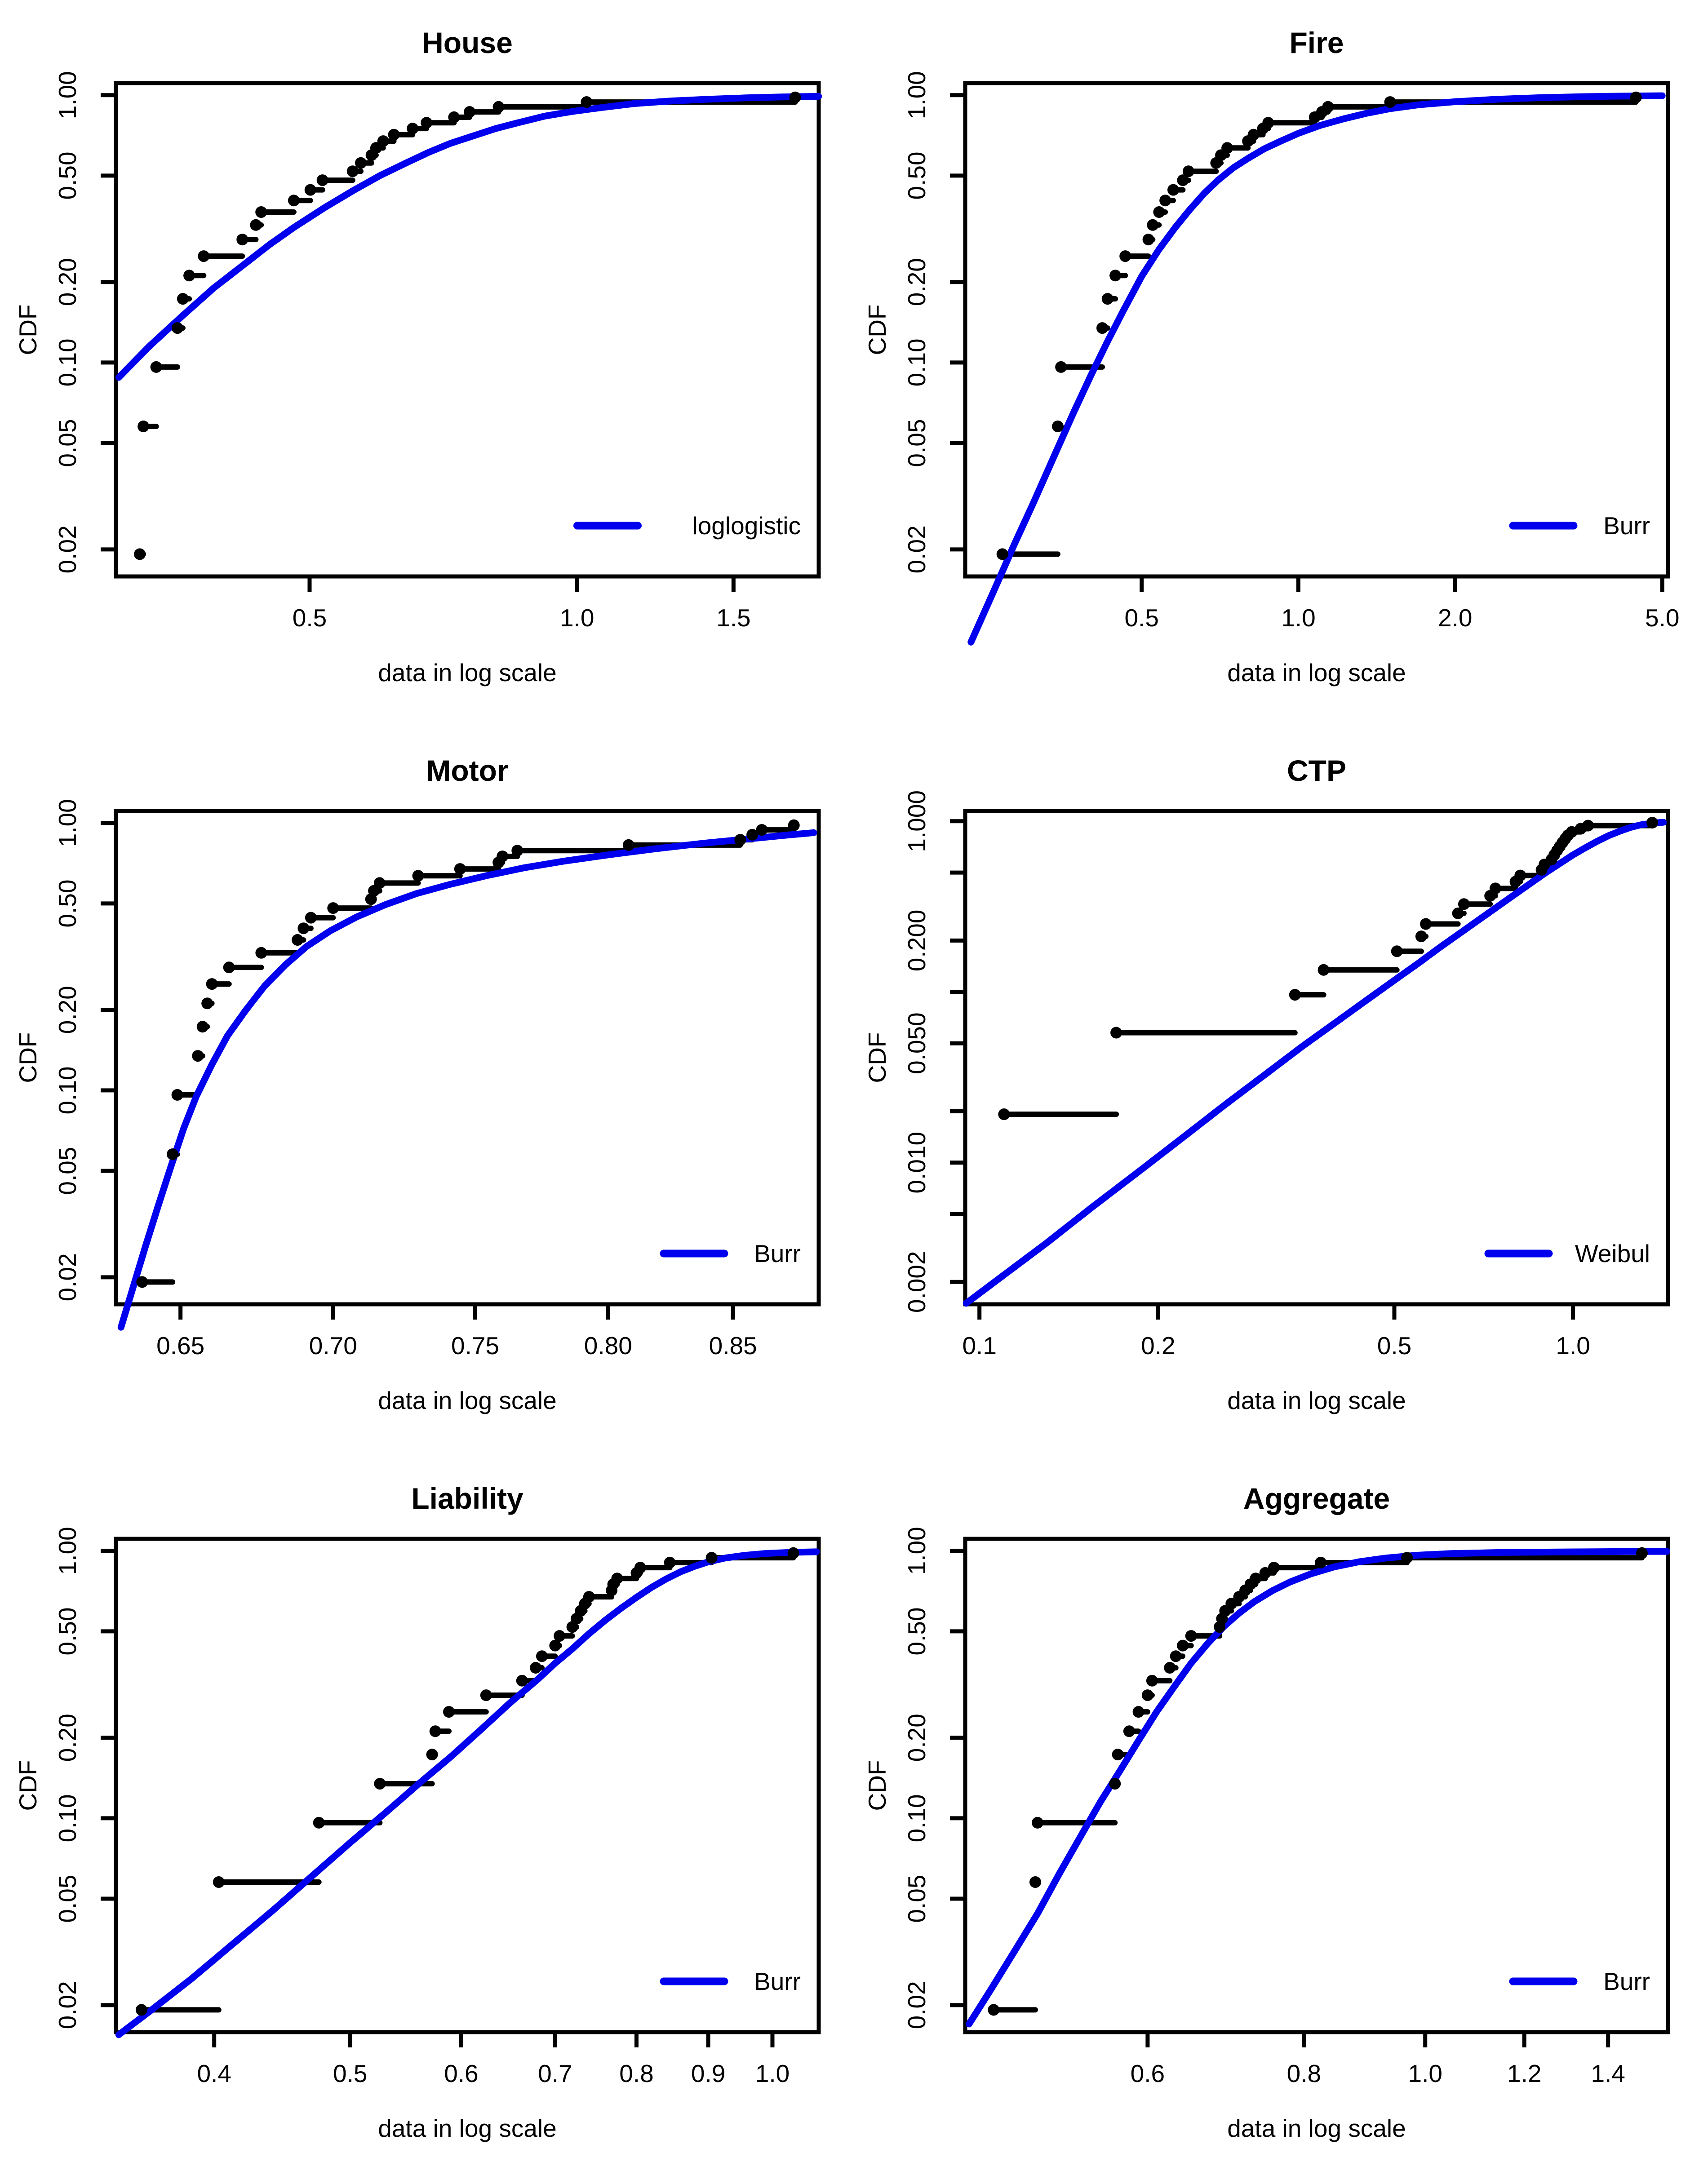  I want to click on x-tick-label: 0.80, so click(608, 1346).